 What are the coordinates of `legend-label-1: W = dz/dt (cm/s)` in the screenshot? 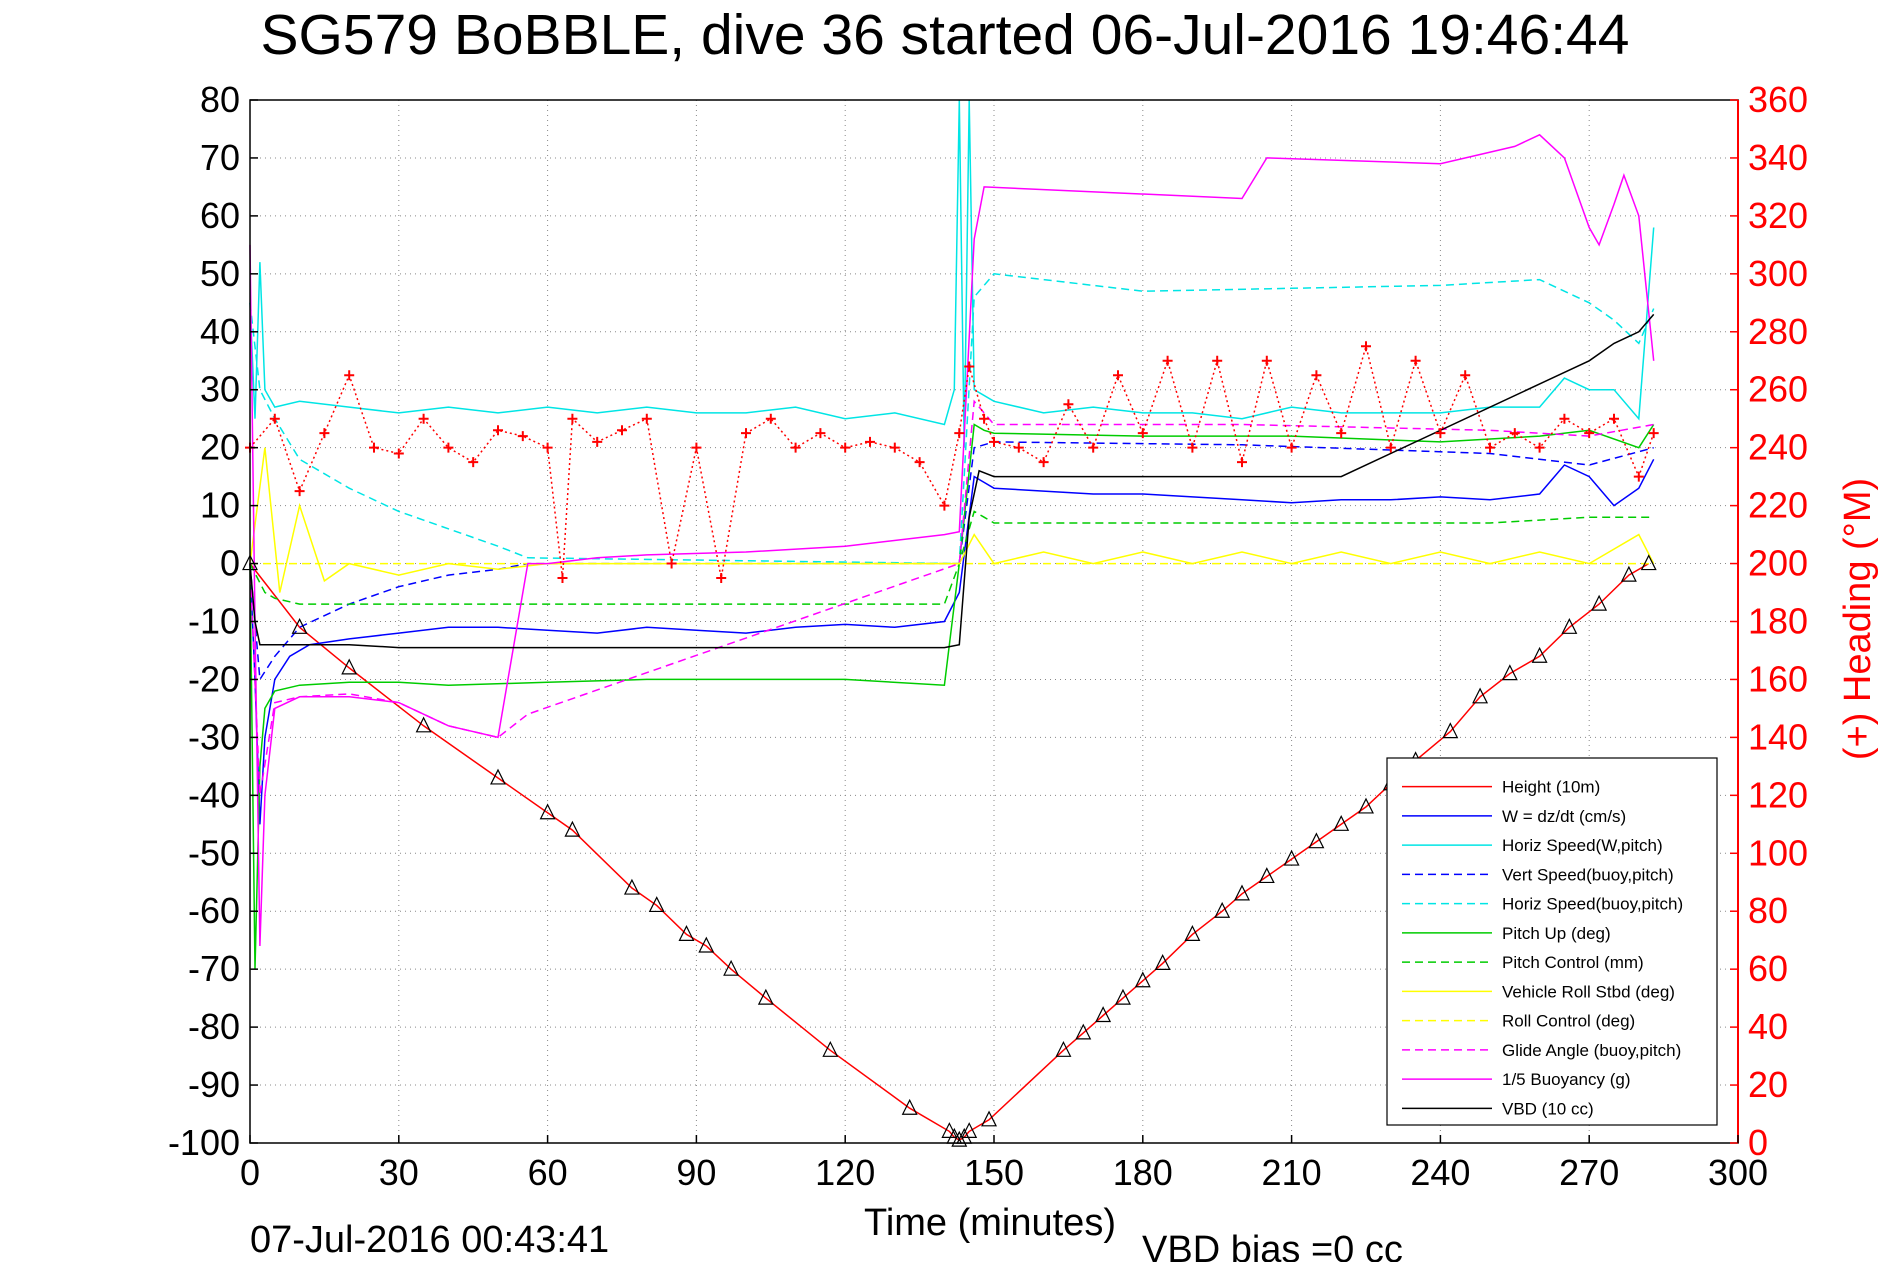 It's located at (1564, 816).